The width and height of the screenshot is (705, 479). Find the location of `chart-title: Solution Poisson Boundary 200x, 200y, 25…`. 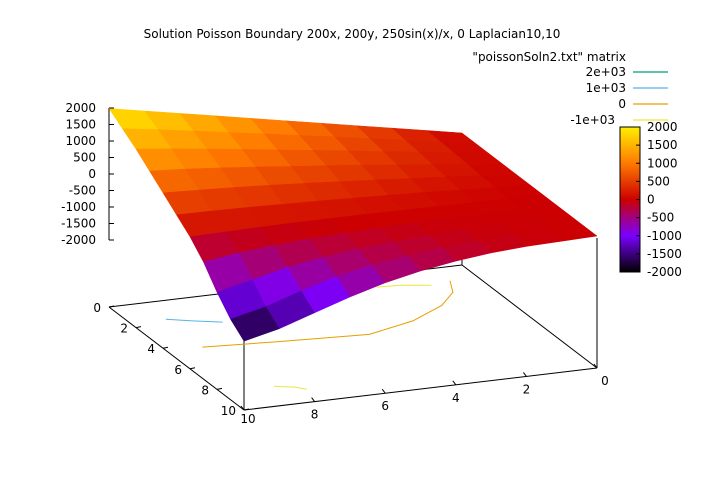

chart-title: Solution Poisson Boundary 200x, 200y, 25… is located at coordinates (352, 34).